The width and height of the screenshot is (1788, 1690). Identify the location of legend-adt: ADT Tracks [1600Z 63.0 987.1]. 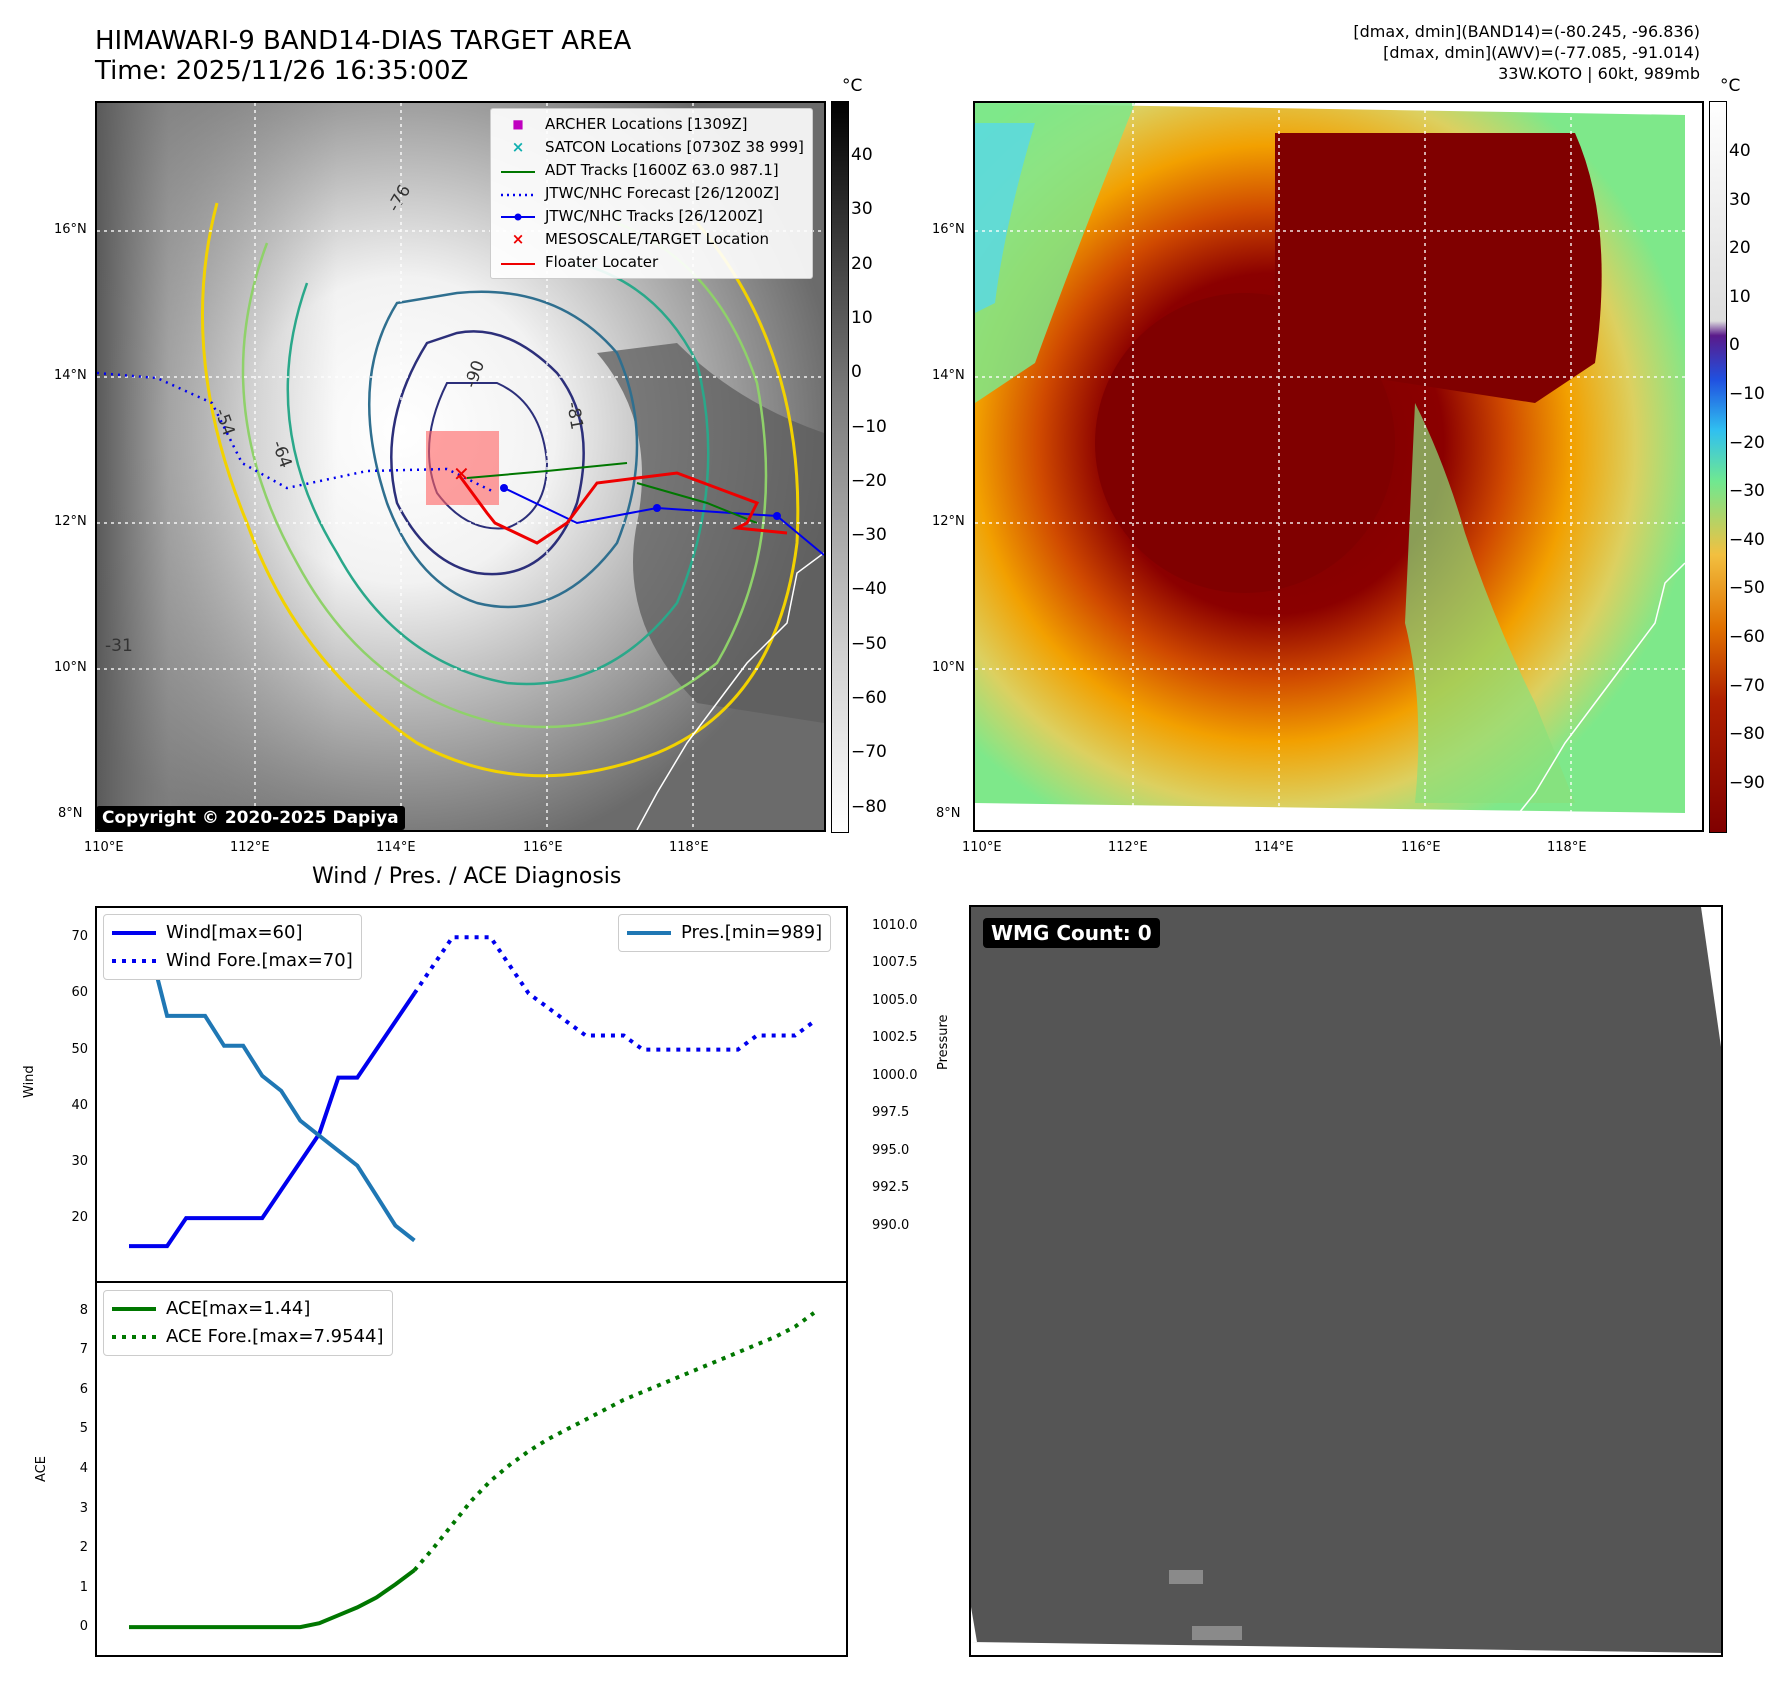
(662, 170).